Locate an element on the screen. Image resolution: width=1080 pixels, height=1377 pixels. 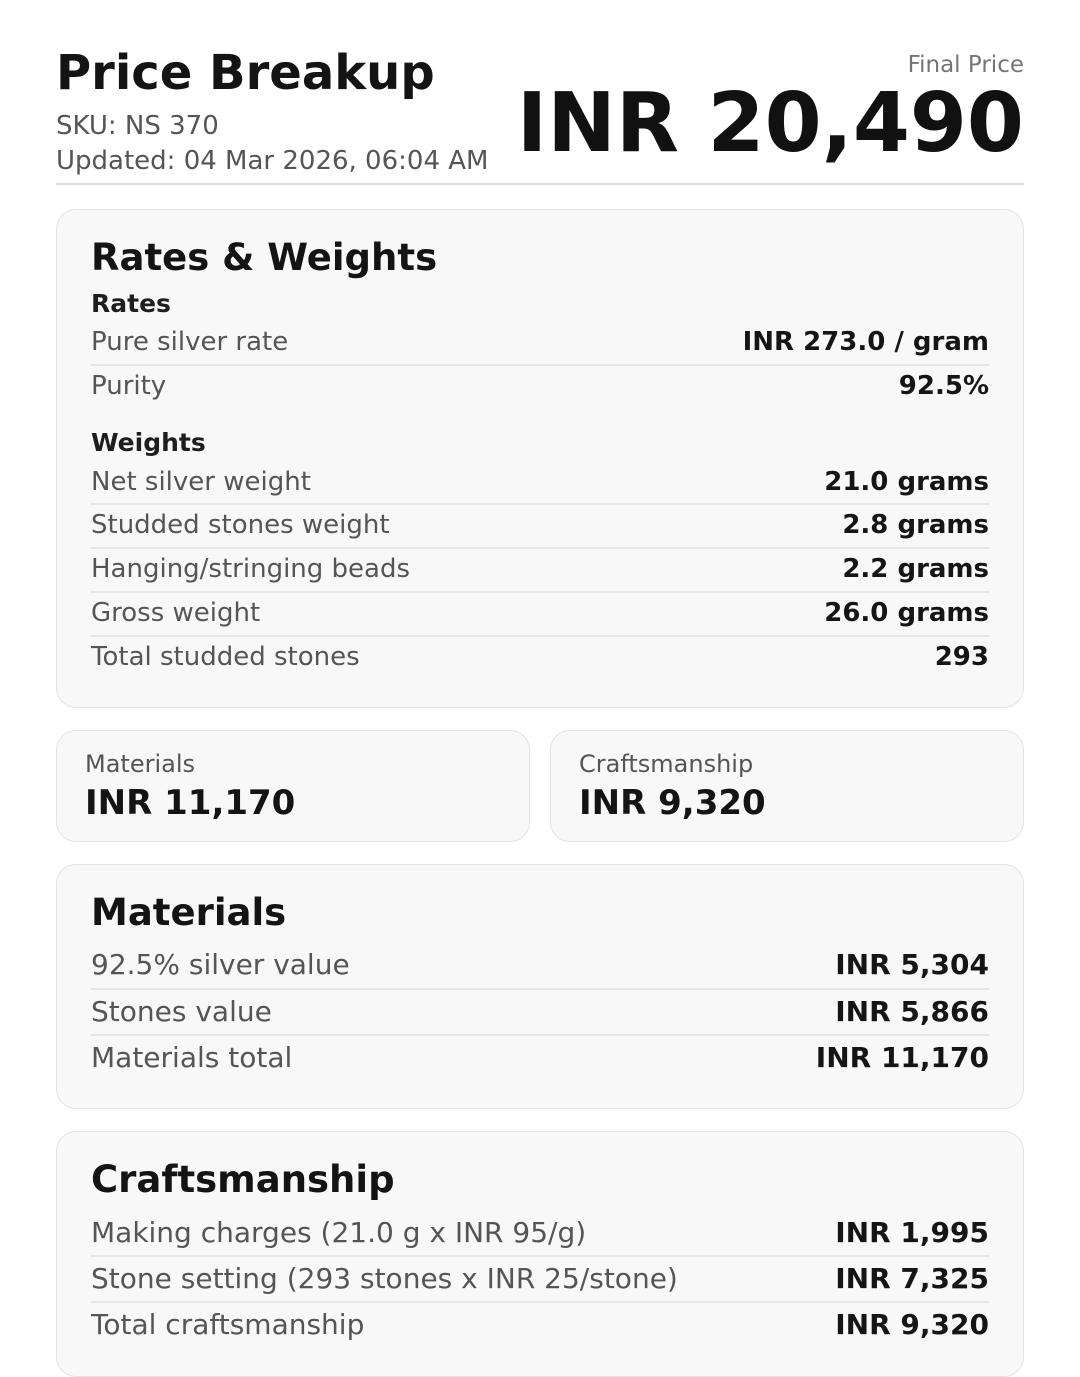
row-value: 2.2 grams is located at coordinates (915, 569).